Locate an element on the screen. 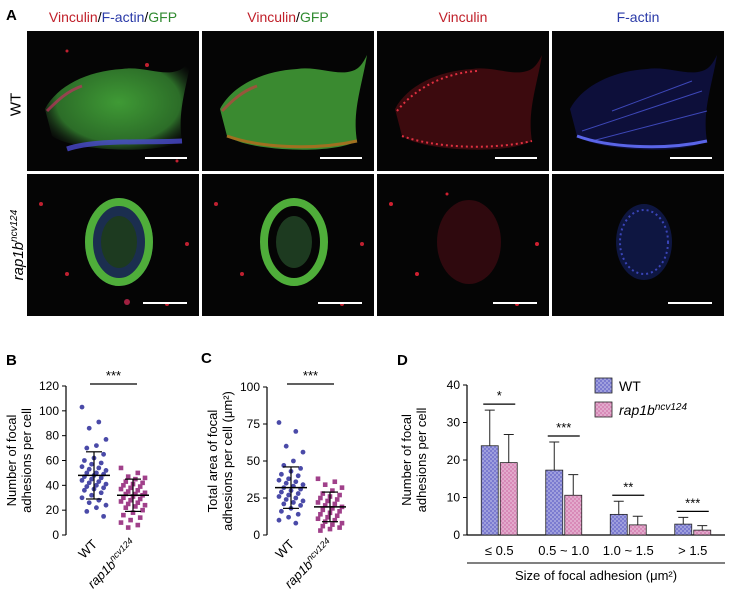 This screenshot has height=599, width=736. y-axis-label-line2: adhesions per cell is located at coordinates (26, 460).